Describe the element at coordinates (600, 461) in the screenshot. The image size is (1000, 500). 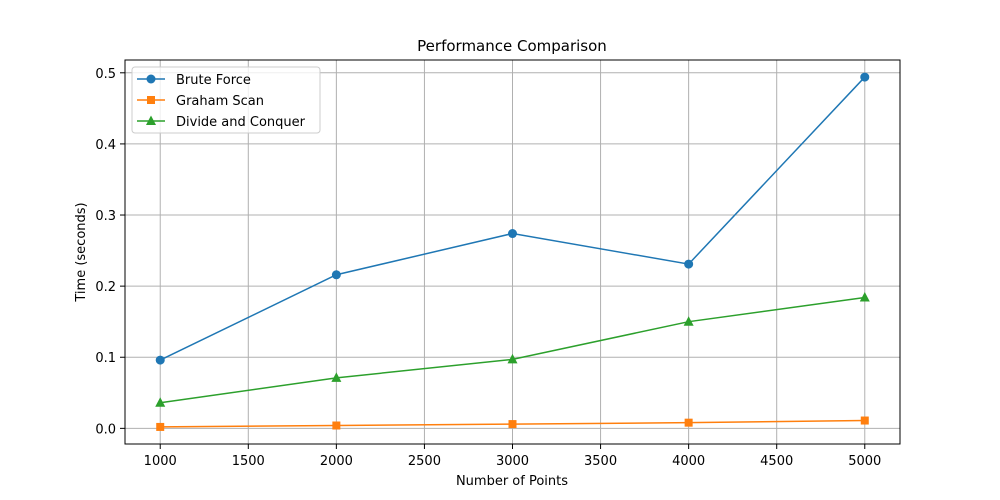
I see `x-tick-label: 3500` at that location.